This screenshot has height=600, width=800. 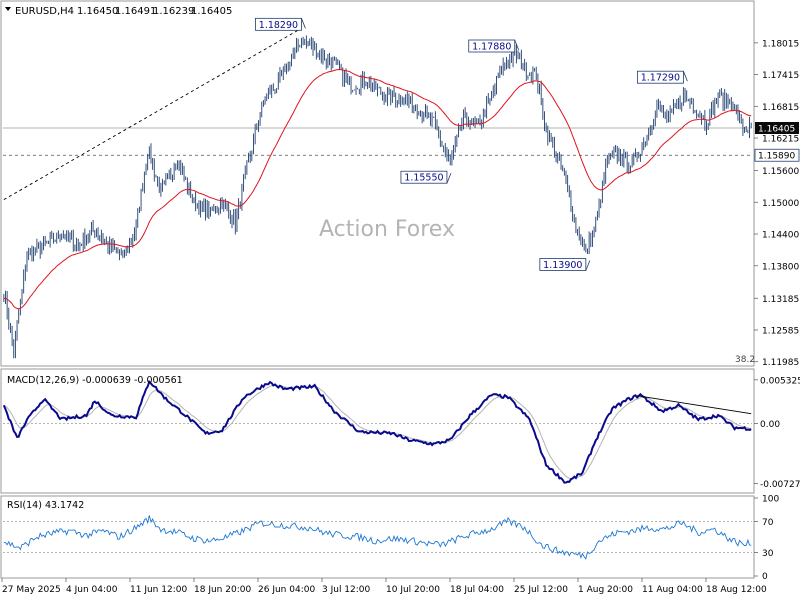 What do you see at coordinates (158, 590) in the screenshot?
I see `time-tick-label: 11 Jun 12:00` at bounding box center [158, 590].